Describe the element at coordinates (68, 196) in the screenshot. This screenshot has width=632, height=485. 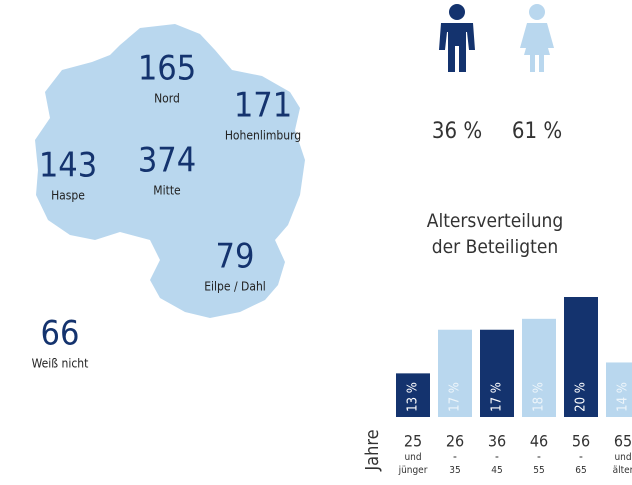
I see `region-name: Haspe` at that location.